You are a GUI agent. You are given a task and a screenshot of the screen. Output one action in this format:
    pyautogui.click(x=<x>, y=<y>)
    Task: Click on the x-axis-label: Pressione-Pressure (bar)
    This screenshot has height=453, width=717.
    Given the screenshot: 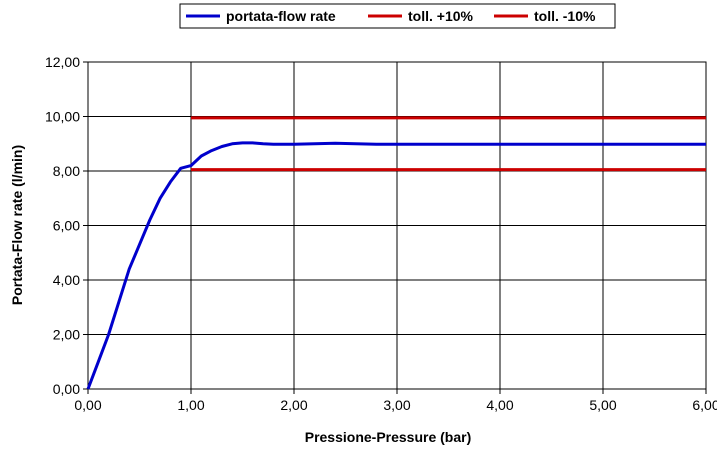 What is the action you would take?
    pyautogui.click(x=388, y=437)
    